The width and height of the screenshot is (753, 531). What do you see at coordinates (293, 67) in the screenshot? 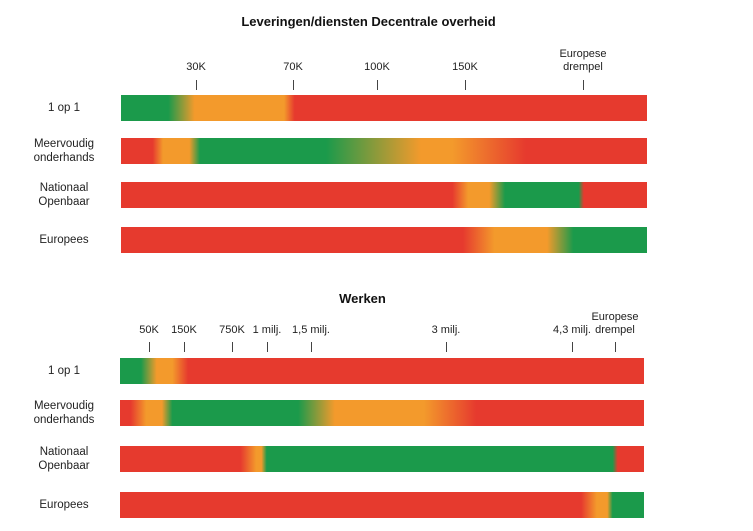
I see `tick-label-70k: 70K` at bounding box center [293, 67].